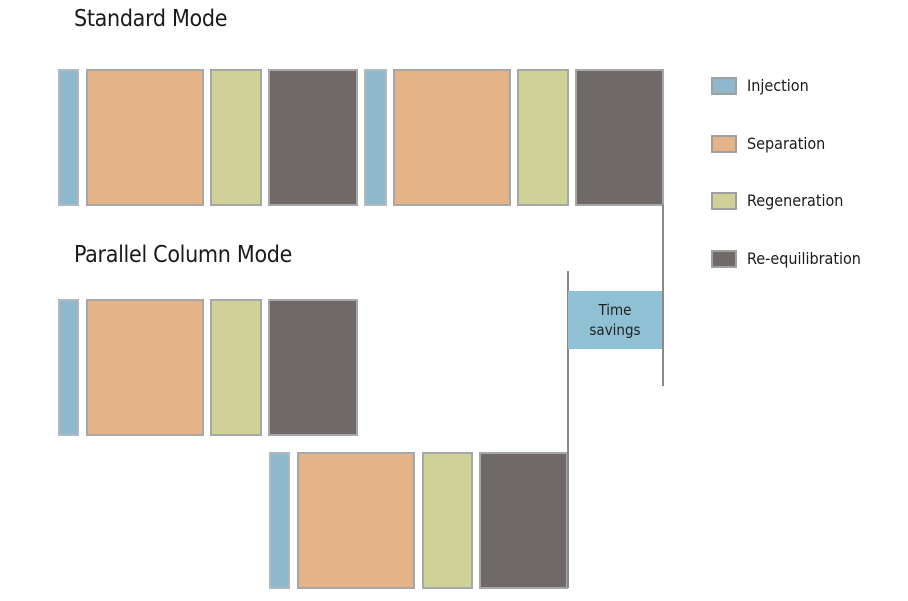  I want to click on time-savings-line-1: Time, so click(615, 310).